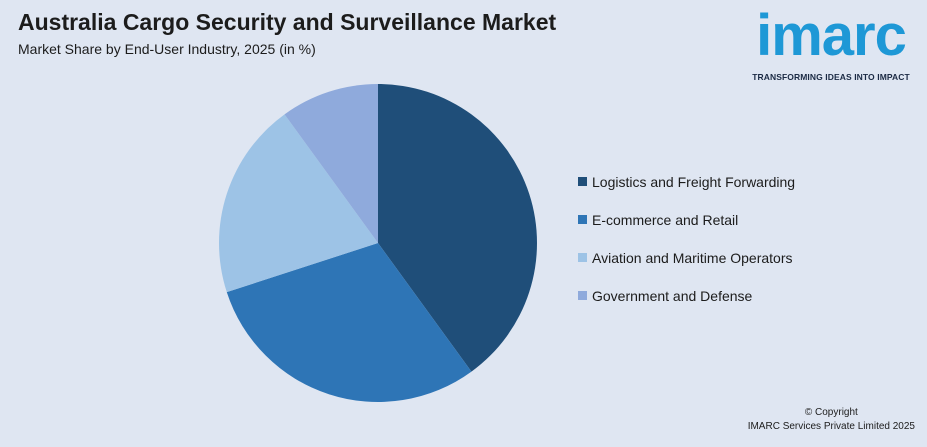 The image size is (927, 447). I want to click on pie-slice-aviation-and-maritime-operators, so click(298, 203).